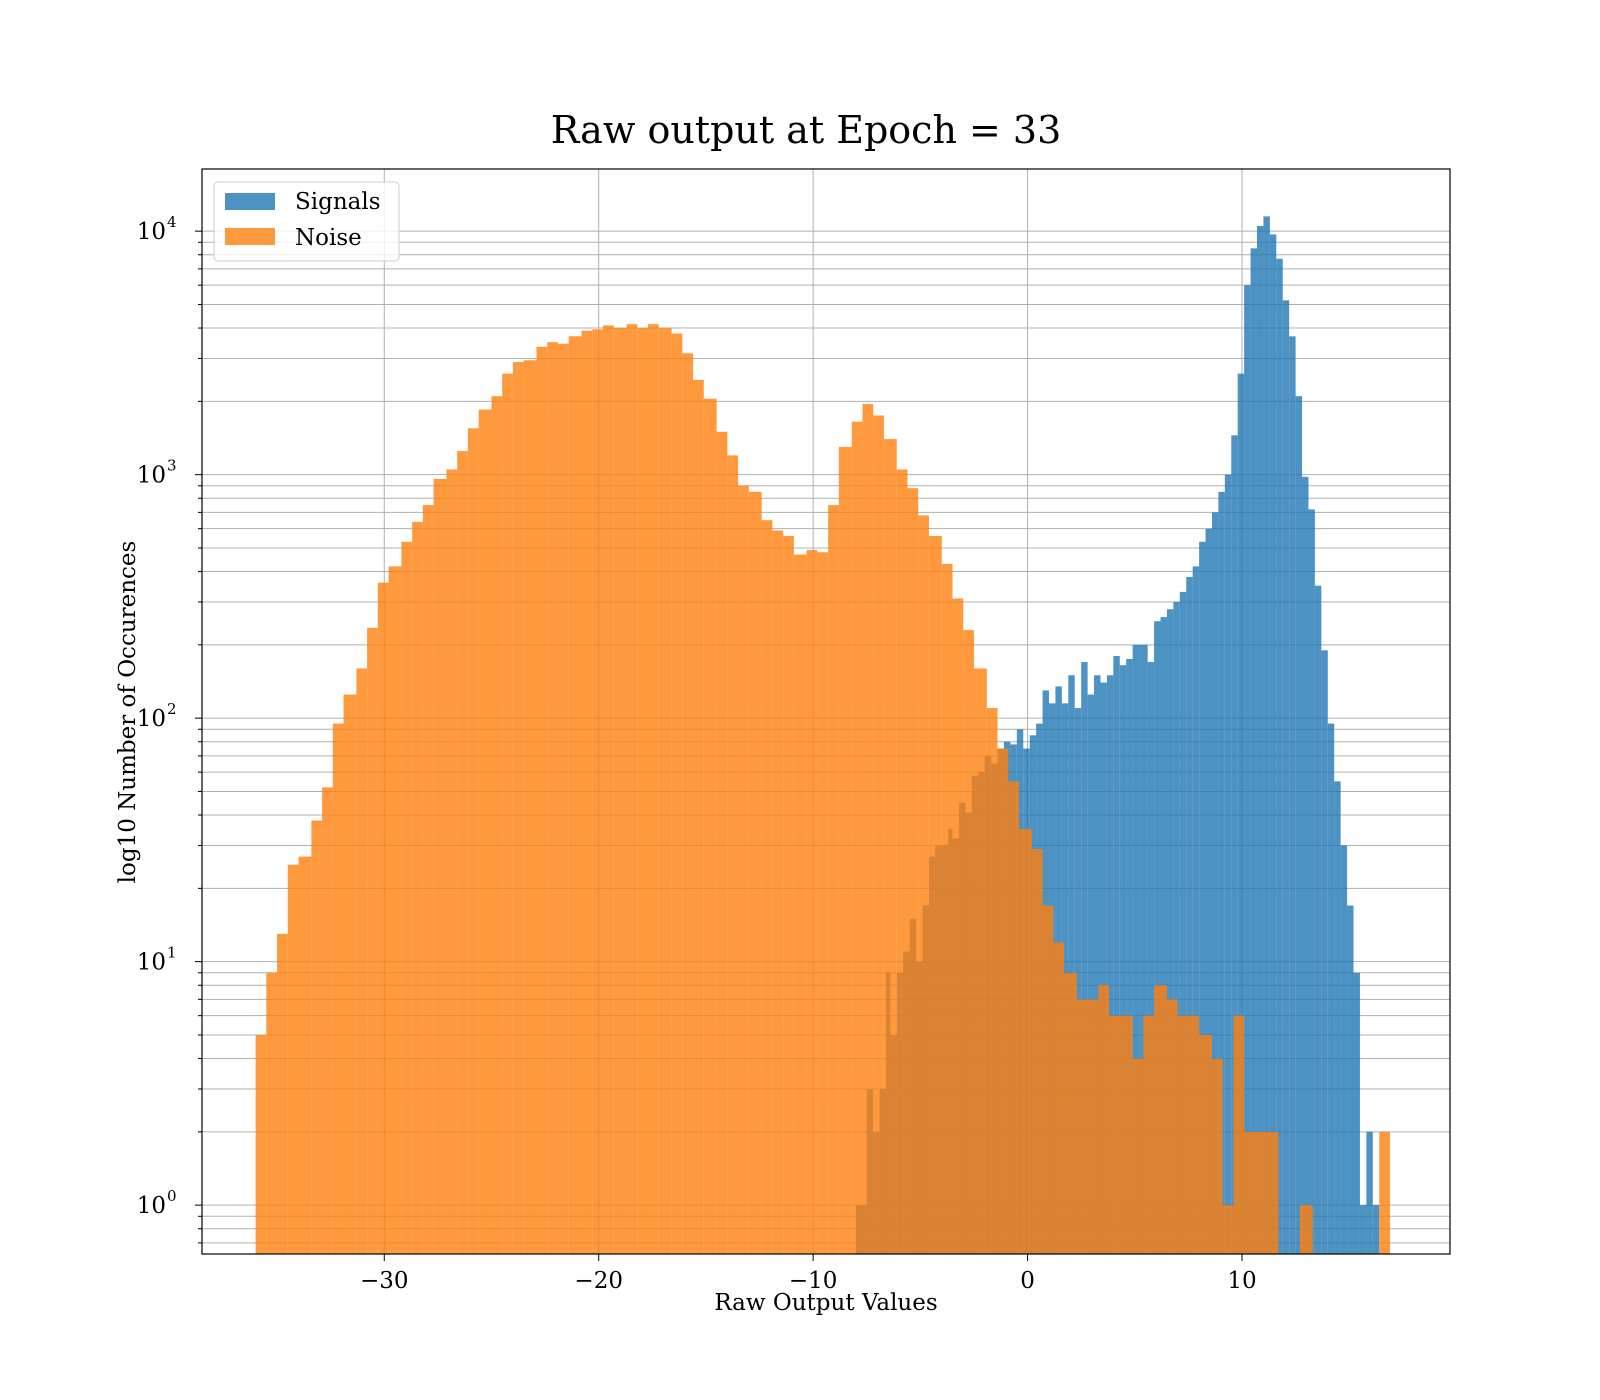 This screenshot has width=1600, height=1400. I want to click on legend-label-noise: Noise, so click(328, 238).